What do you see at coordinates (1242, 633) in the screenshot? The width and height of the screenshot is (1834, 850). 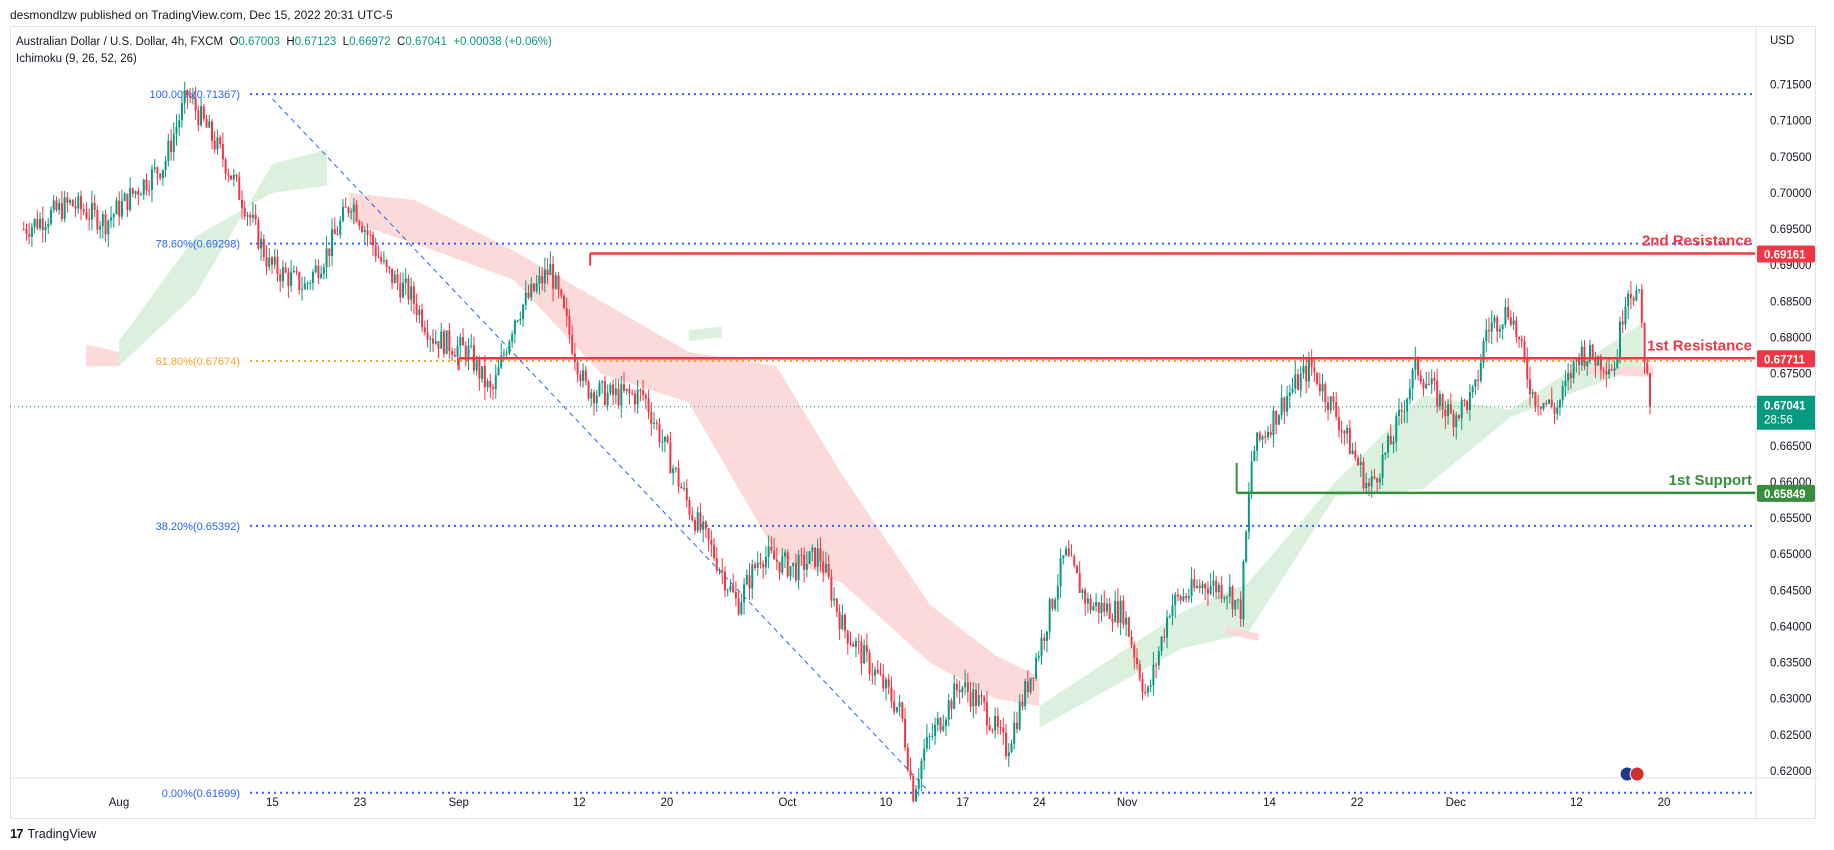 I see `cloud-bearish-segment` at bounding box center [1242, 633].